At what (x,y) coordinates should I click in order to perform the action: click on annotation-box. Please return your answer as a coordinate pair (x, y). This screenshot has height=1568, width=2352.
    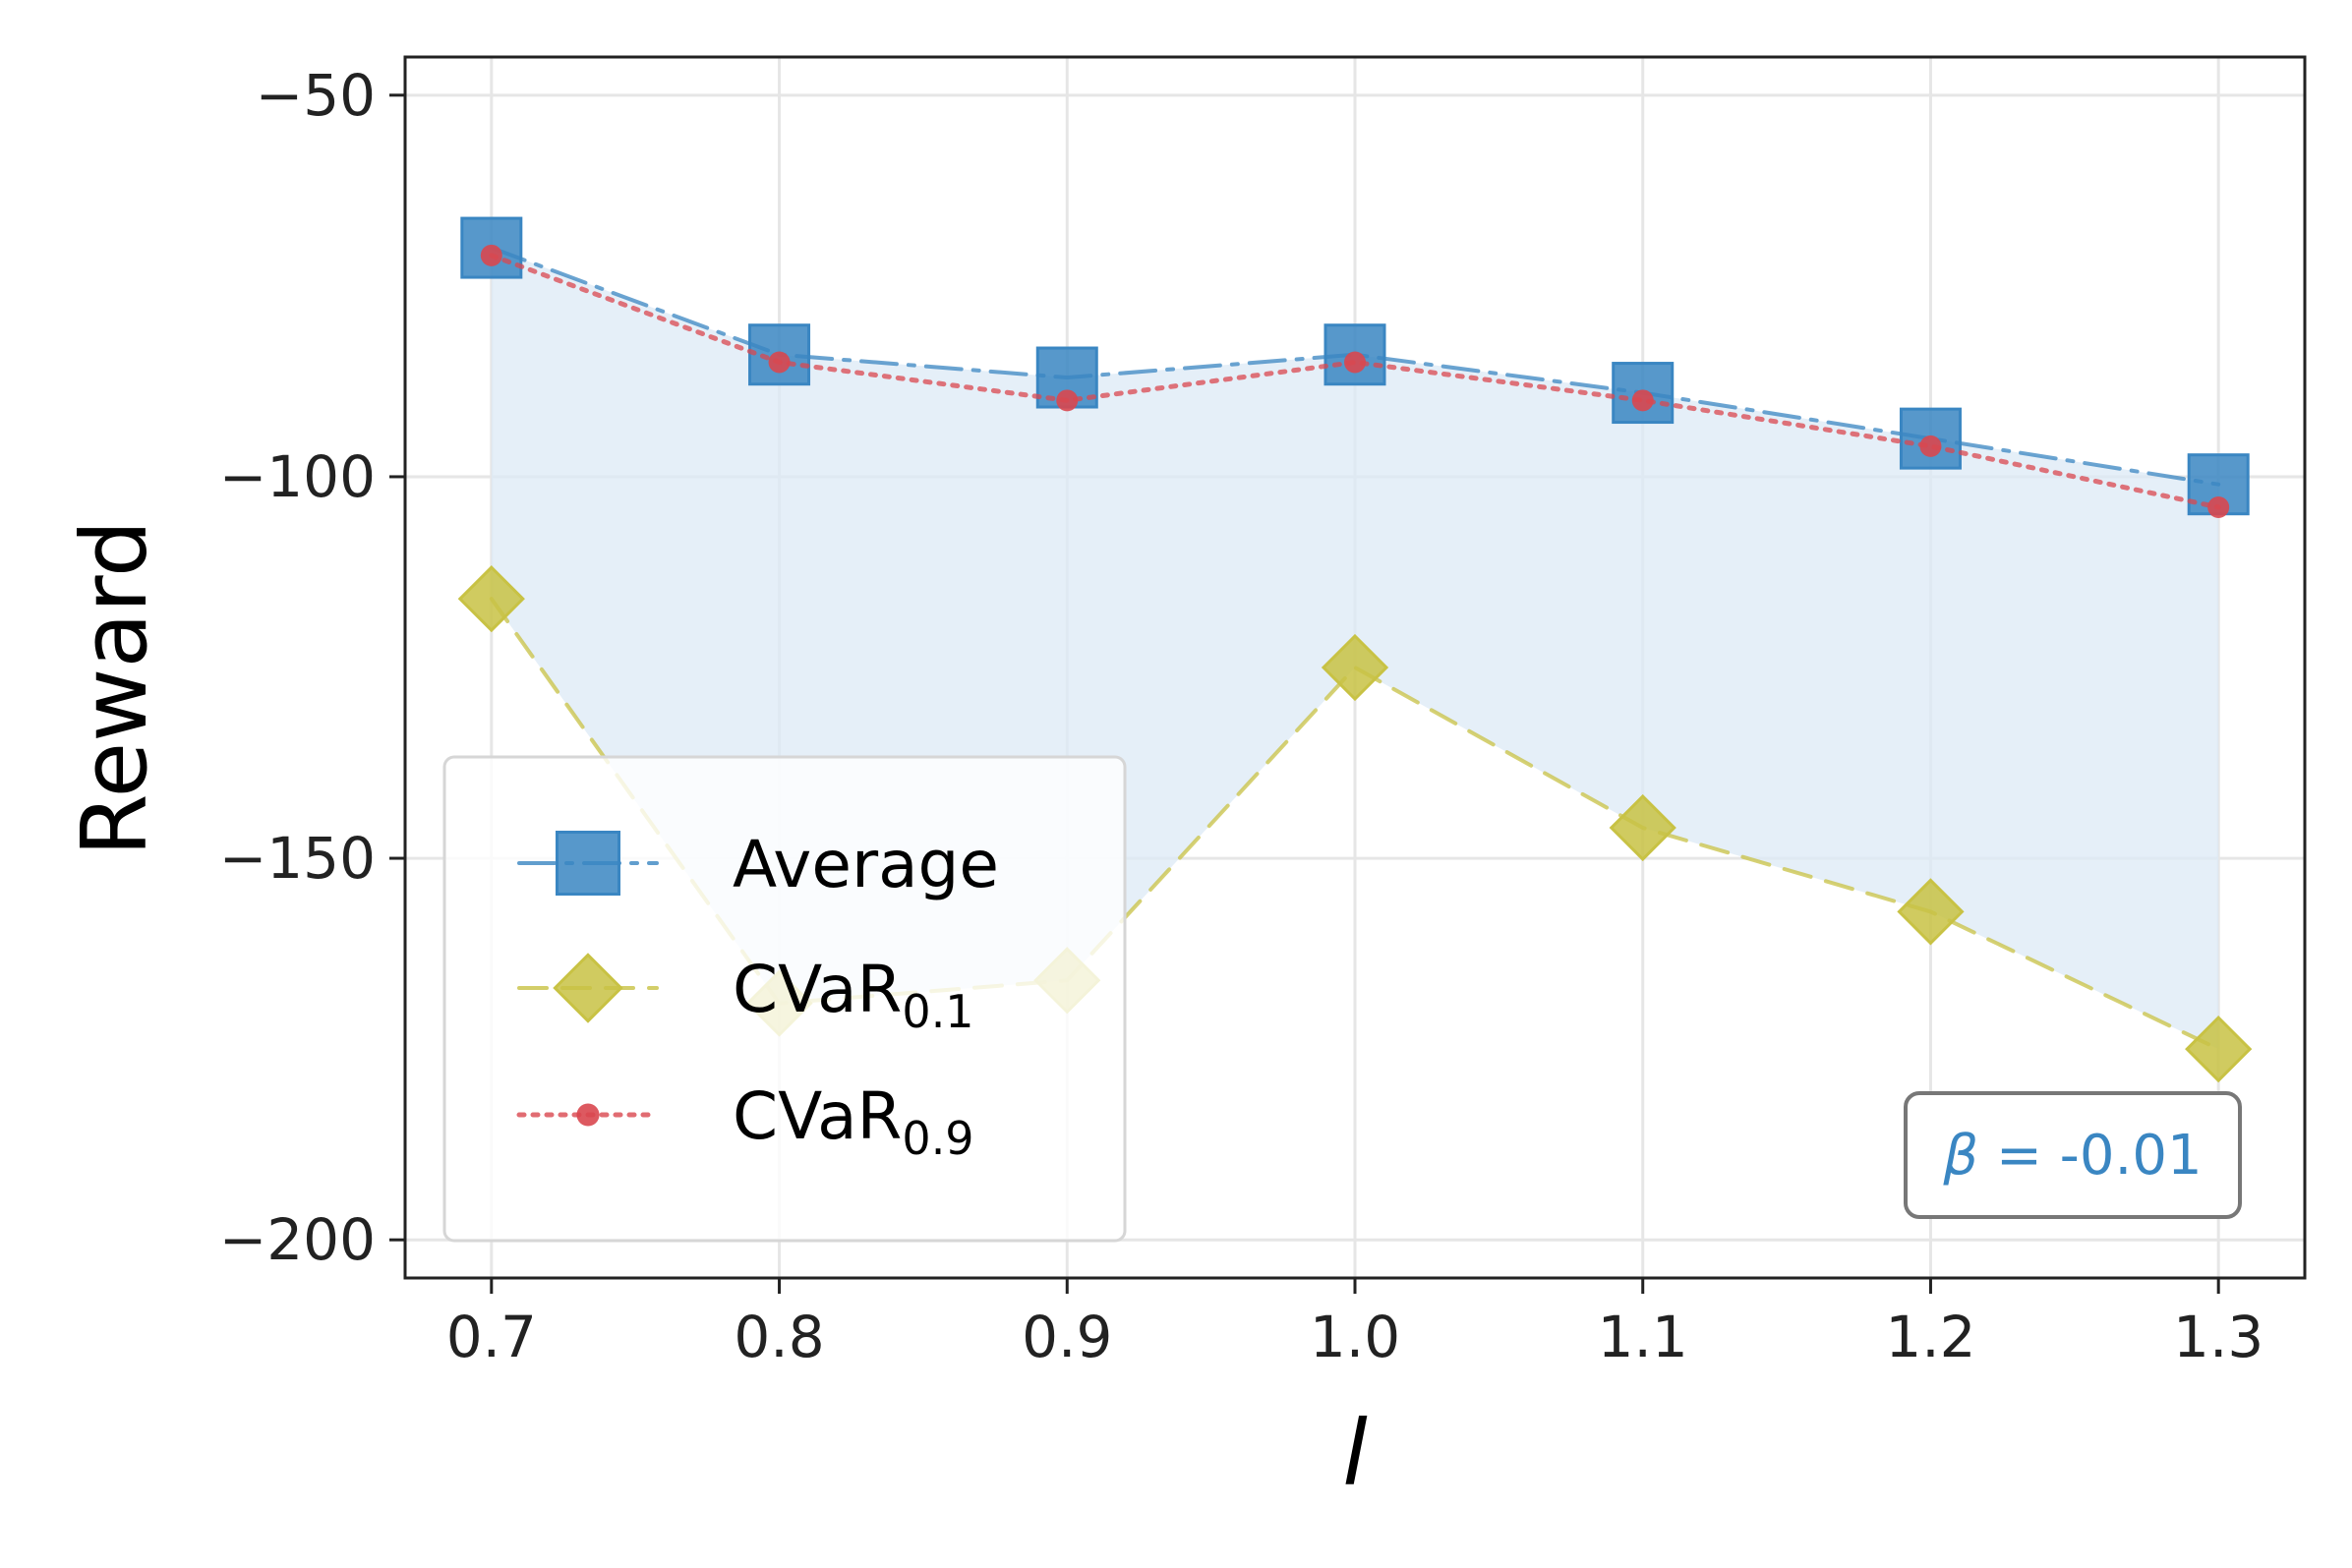
    Looking at the image, I should click on (2073, 1155).